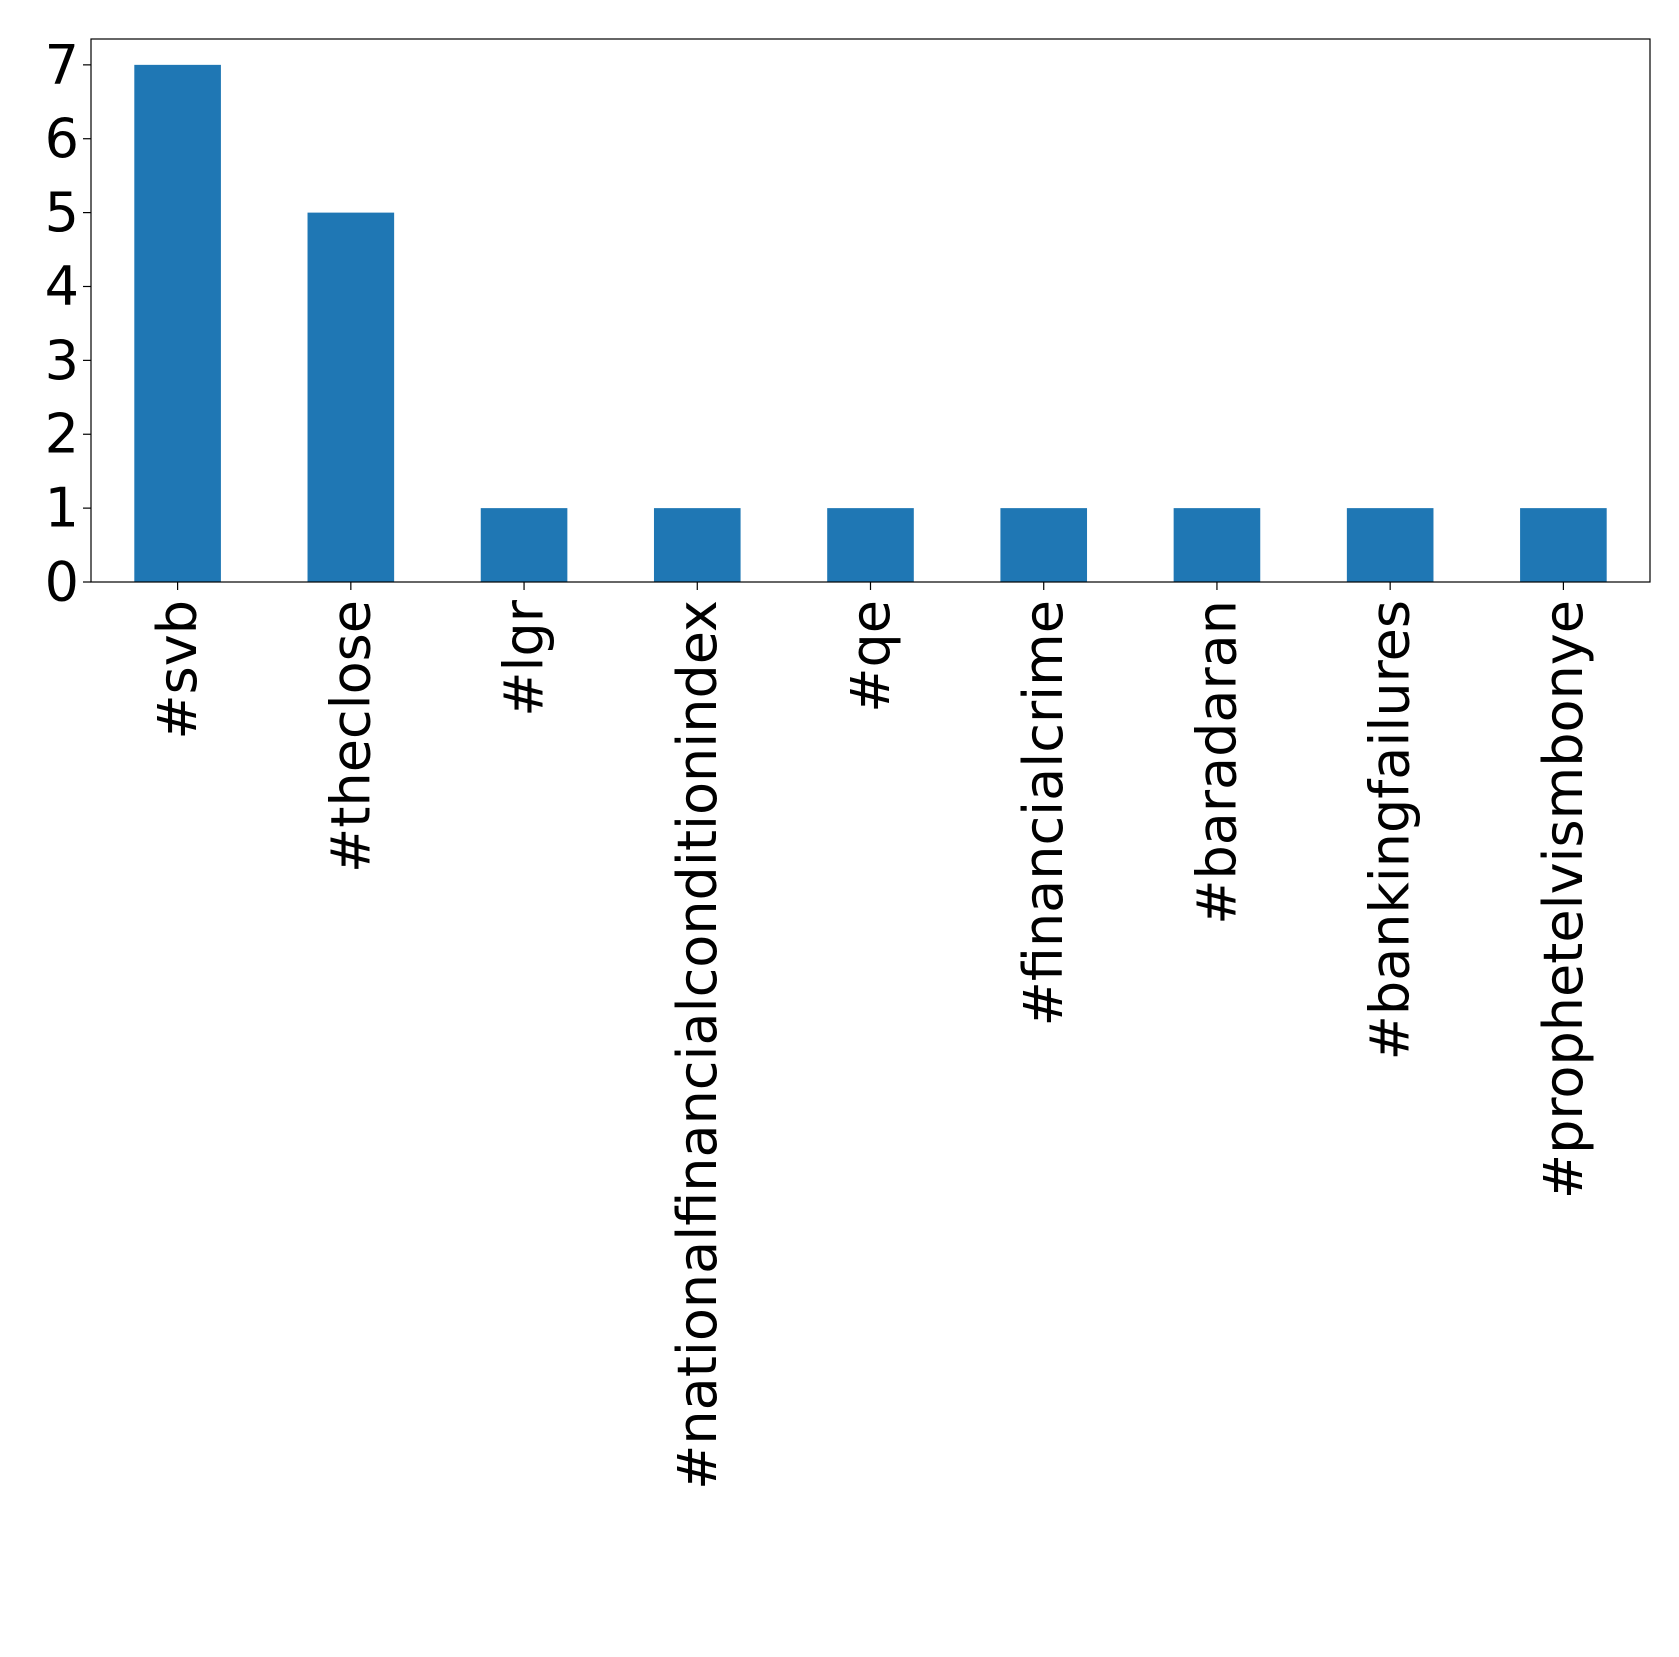 This screenshot has height=1657, width=1679. Describe the element at coordinates (177, 323) in the screenshot. I see `bar-svb` at that location.